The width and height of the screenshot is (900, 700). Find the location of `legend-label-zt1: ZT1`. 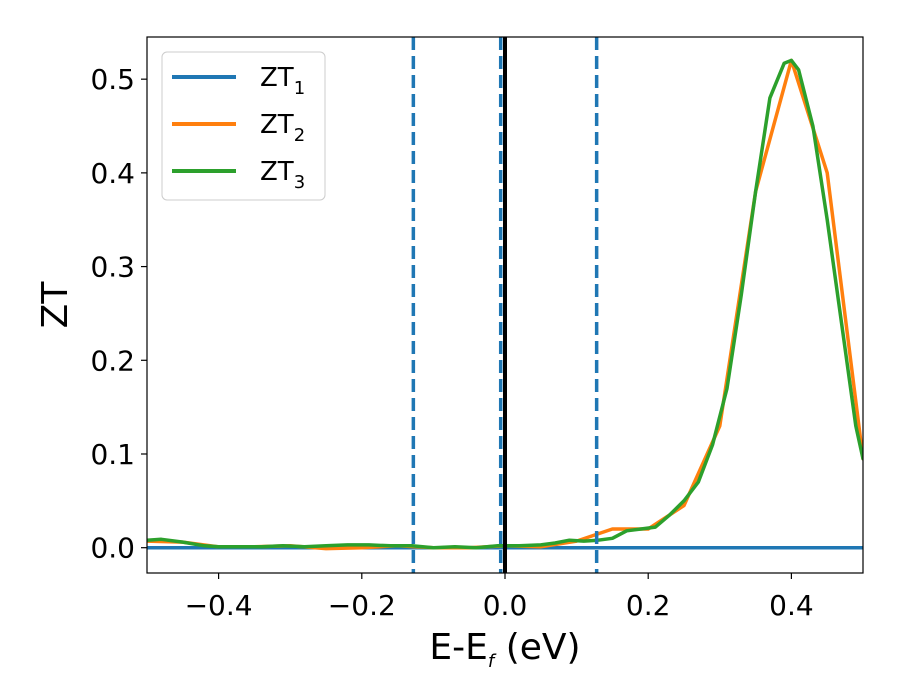

legend-label-zt1: ZT1 is located at coordinates (282, 81).